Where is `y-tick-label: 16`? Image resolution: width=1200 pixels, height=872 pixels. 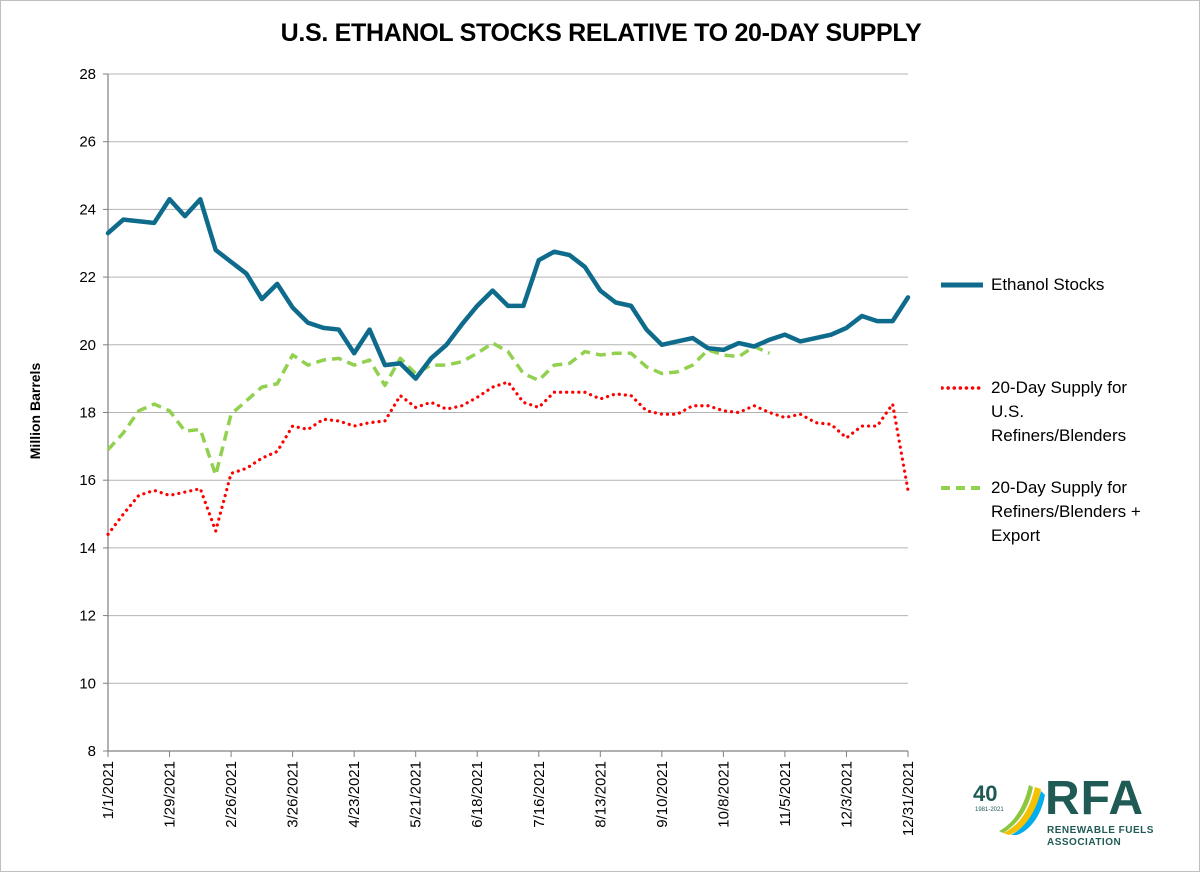 y-tick-label: 16 is located at coordinates (87, 480).